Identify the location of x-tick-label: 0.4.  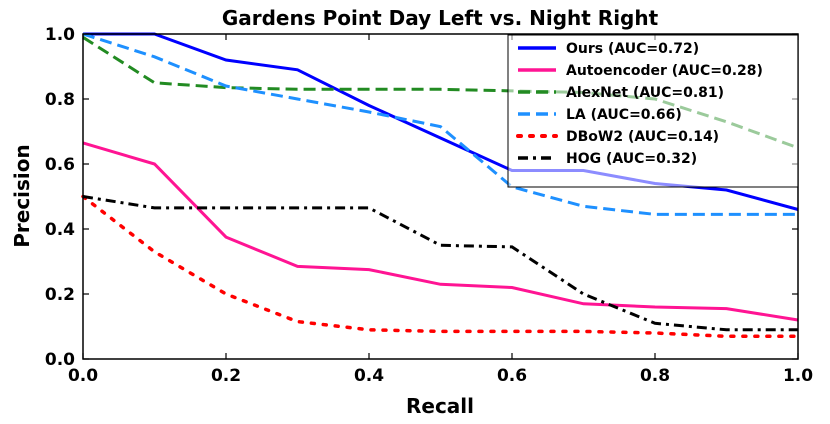
(369, 376).